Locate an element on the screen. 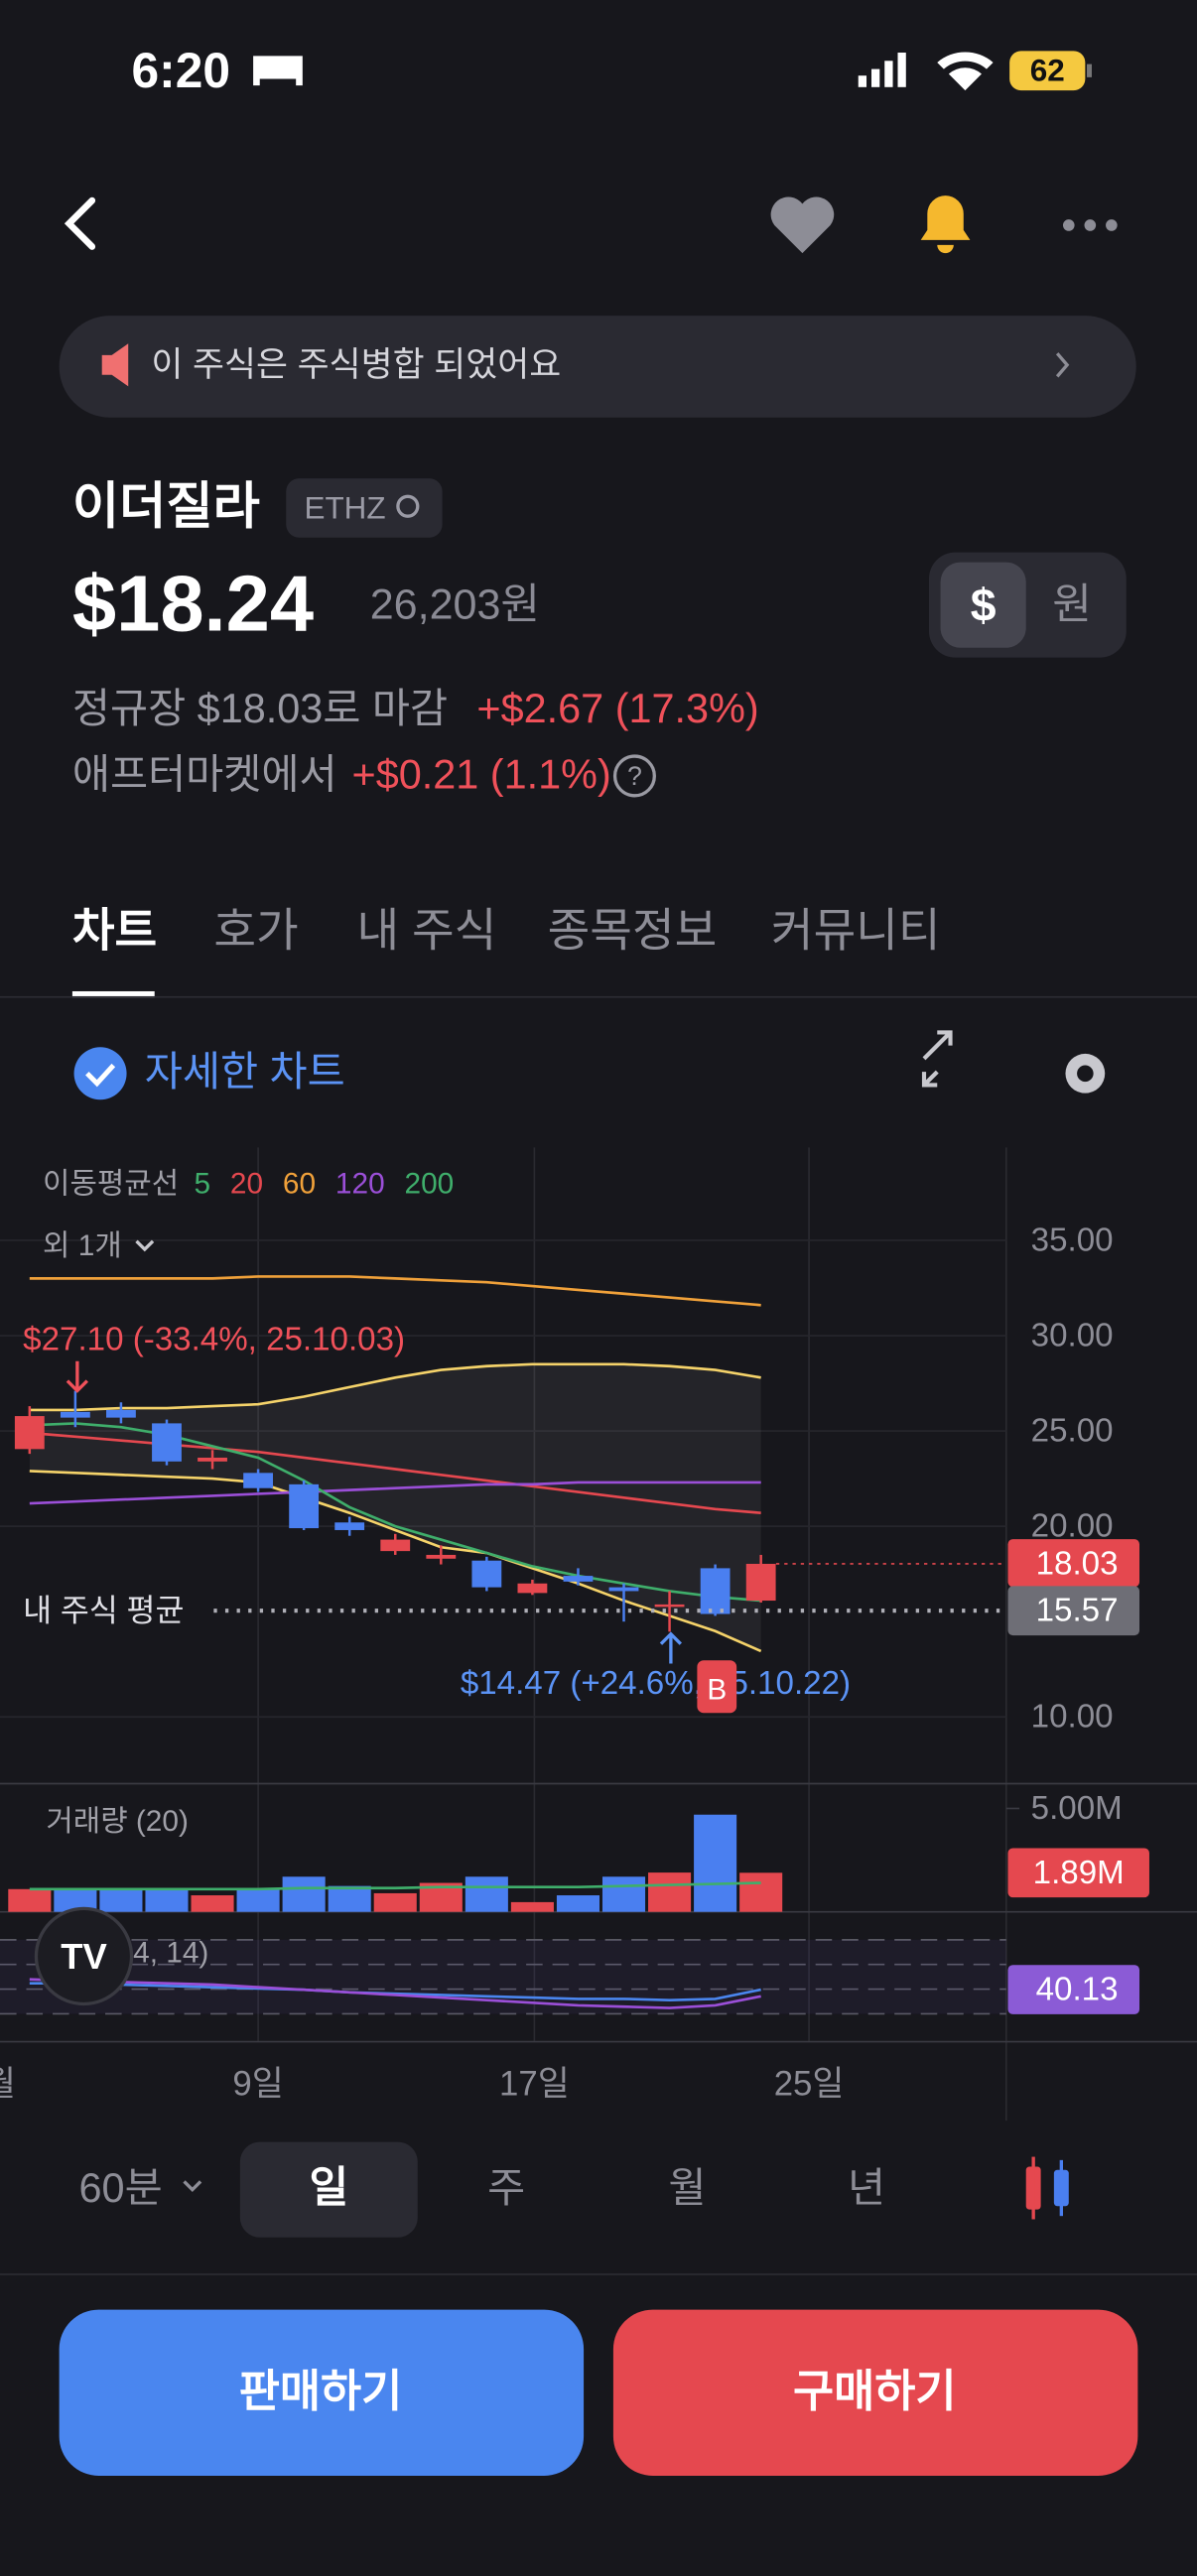 The height and width of the screenshot is (2576, 1197). rsi-guides is located at coordinates (503, 1977).